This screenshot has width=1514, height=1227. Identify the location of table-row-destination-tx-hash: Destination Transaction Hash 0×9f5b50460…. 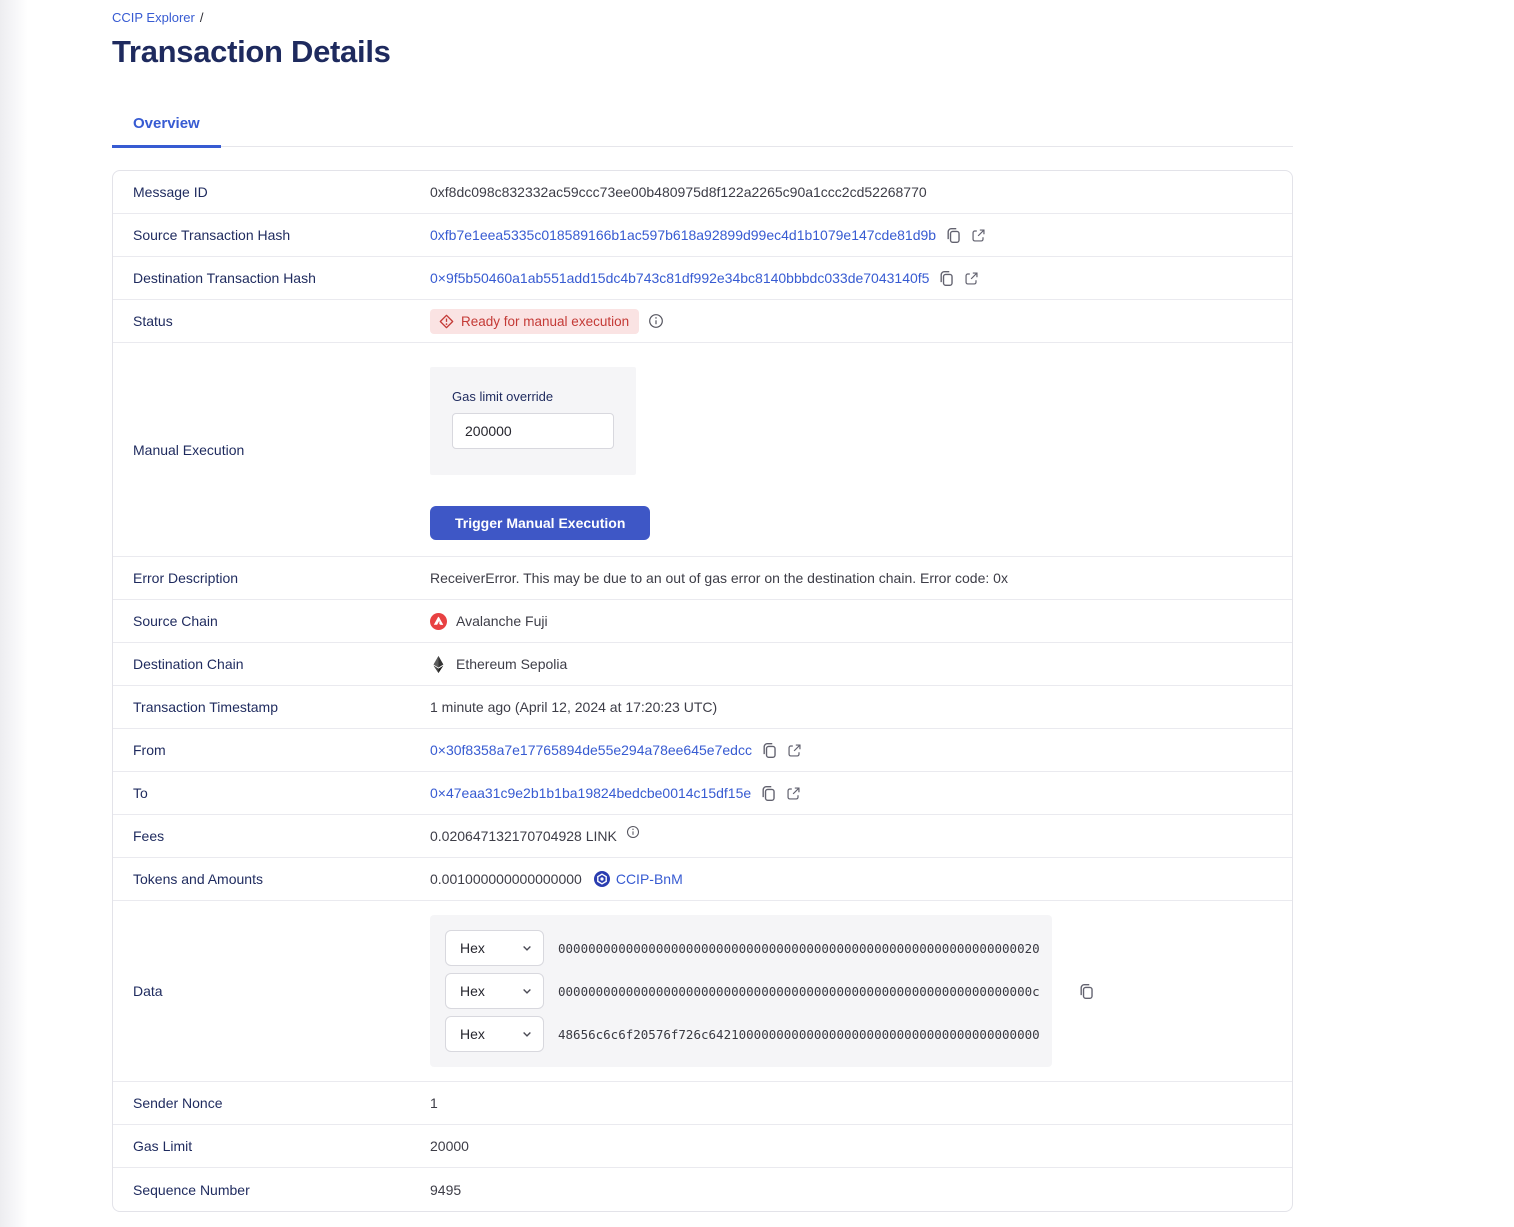
(702, 278).